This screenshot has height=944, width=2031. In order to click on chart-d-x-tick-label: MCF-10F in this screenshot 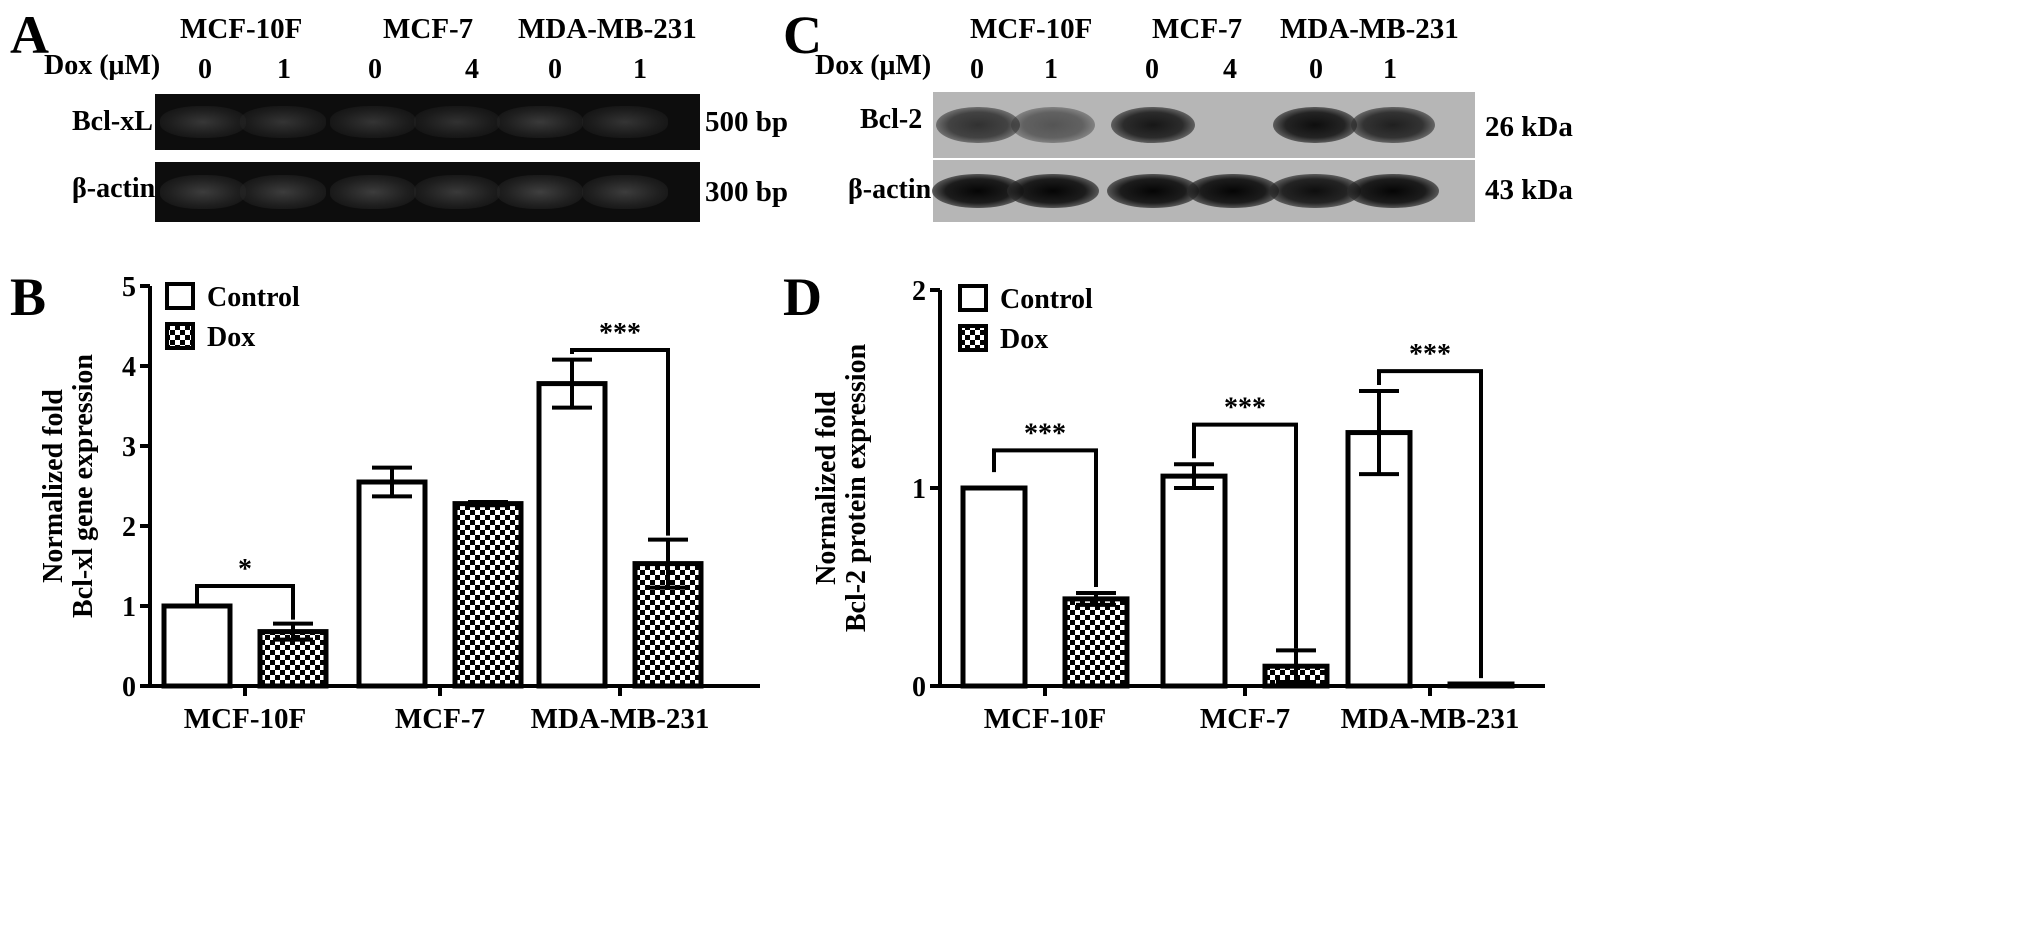, I will do `click(1045, 719)`.